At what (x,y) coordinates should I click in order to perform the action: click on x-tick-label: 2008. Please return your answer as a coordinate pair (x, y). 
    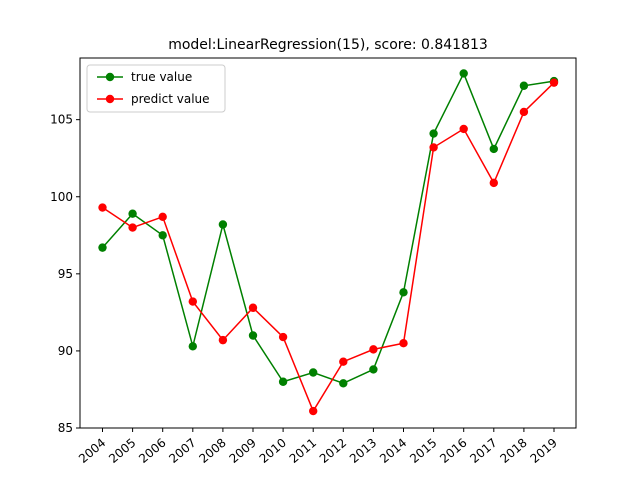
    Looking at the image, I should click on (212, 451).